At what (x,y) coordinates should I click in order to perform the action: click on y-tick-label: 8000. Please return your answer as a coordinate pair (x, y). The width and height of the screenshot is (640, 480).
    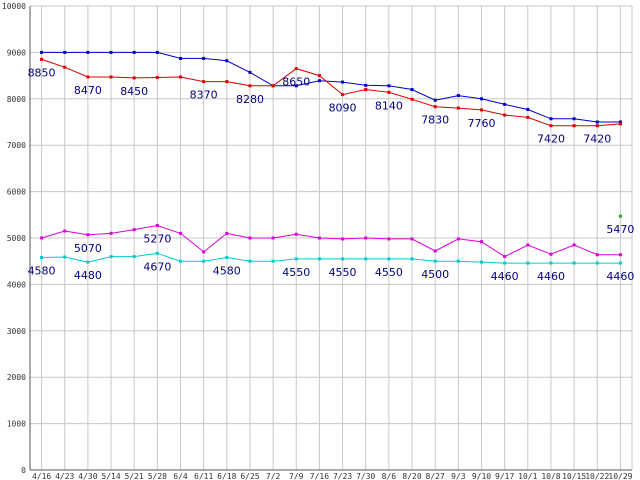
    Looking at the image, I should click on (16, 99).